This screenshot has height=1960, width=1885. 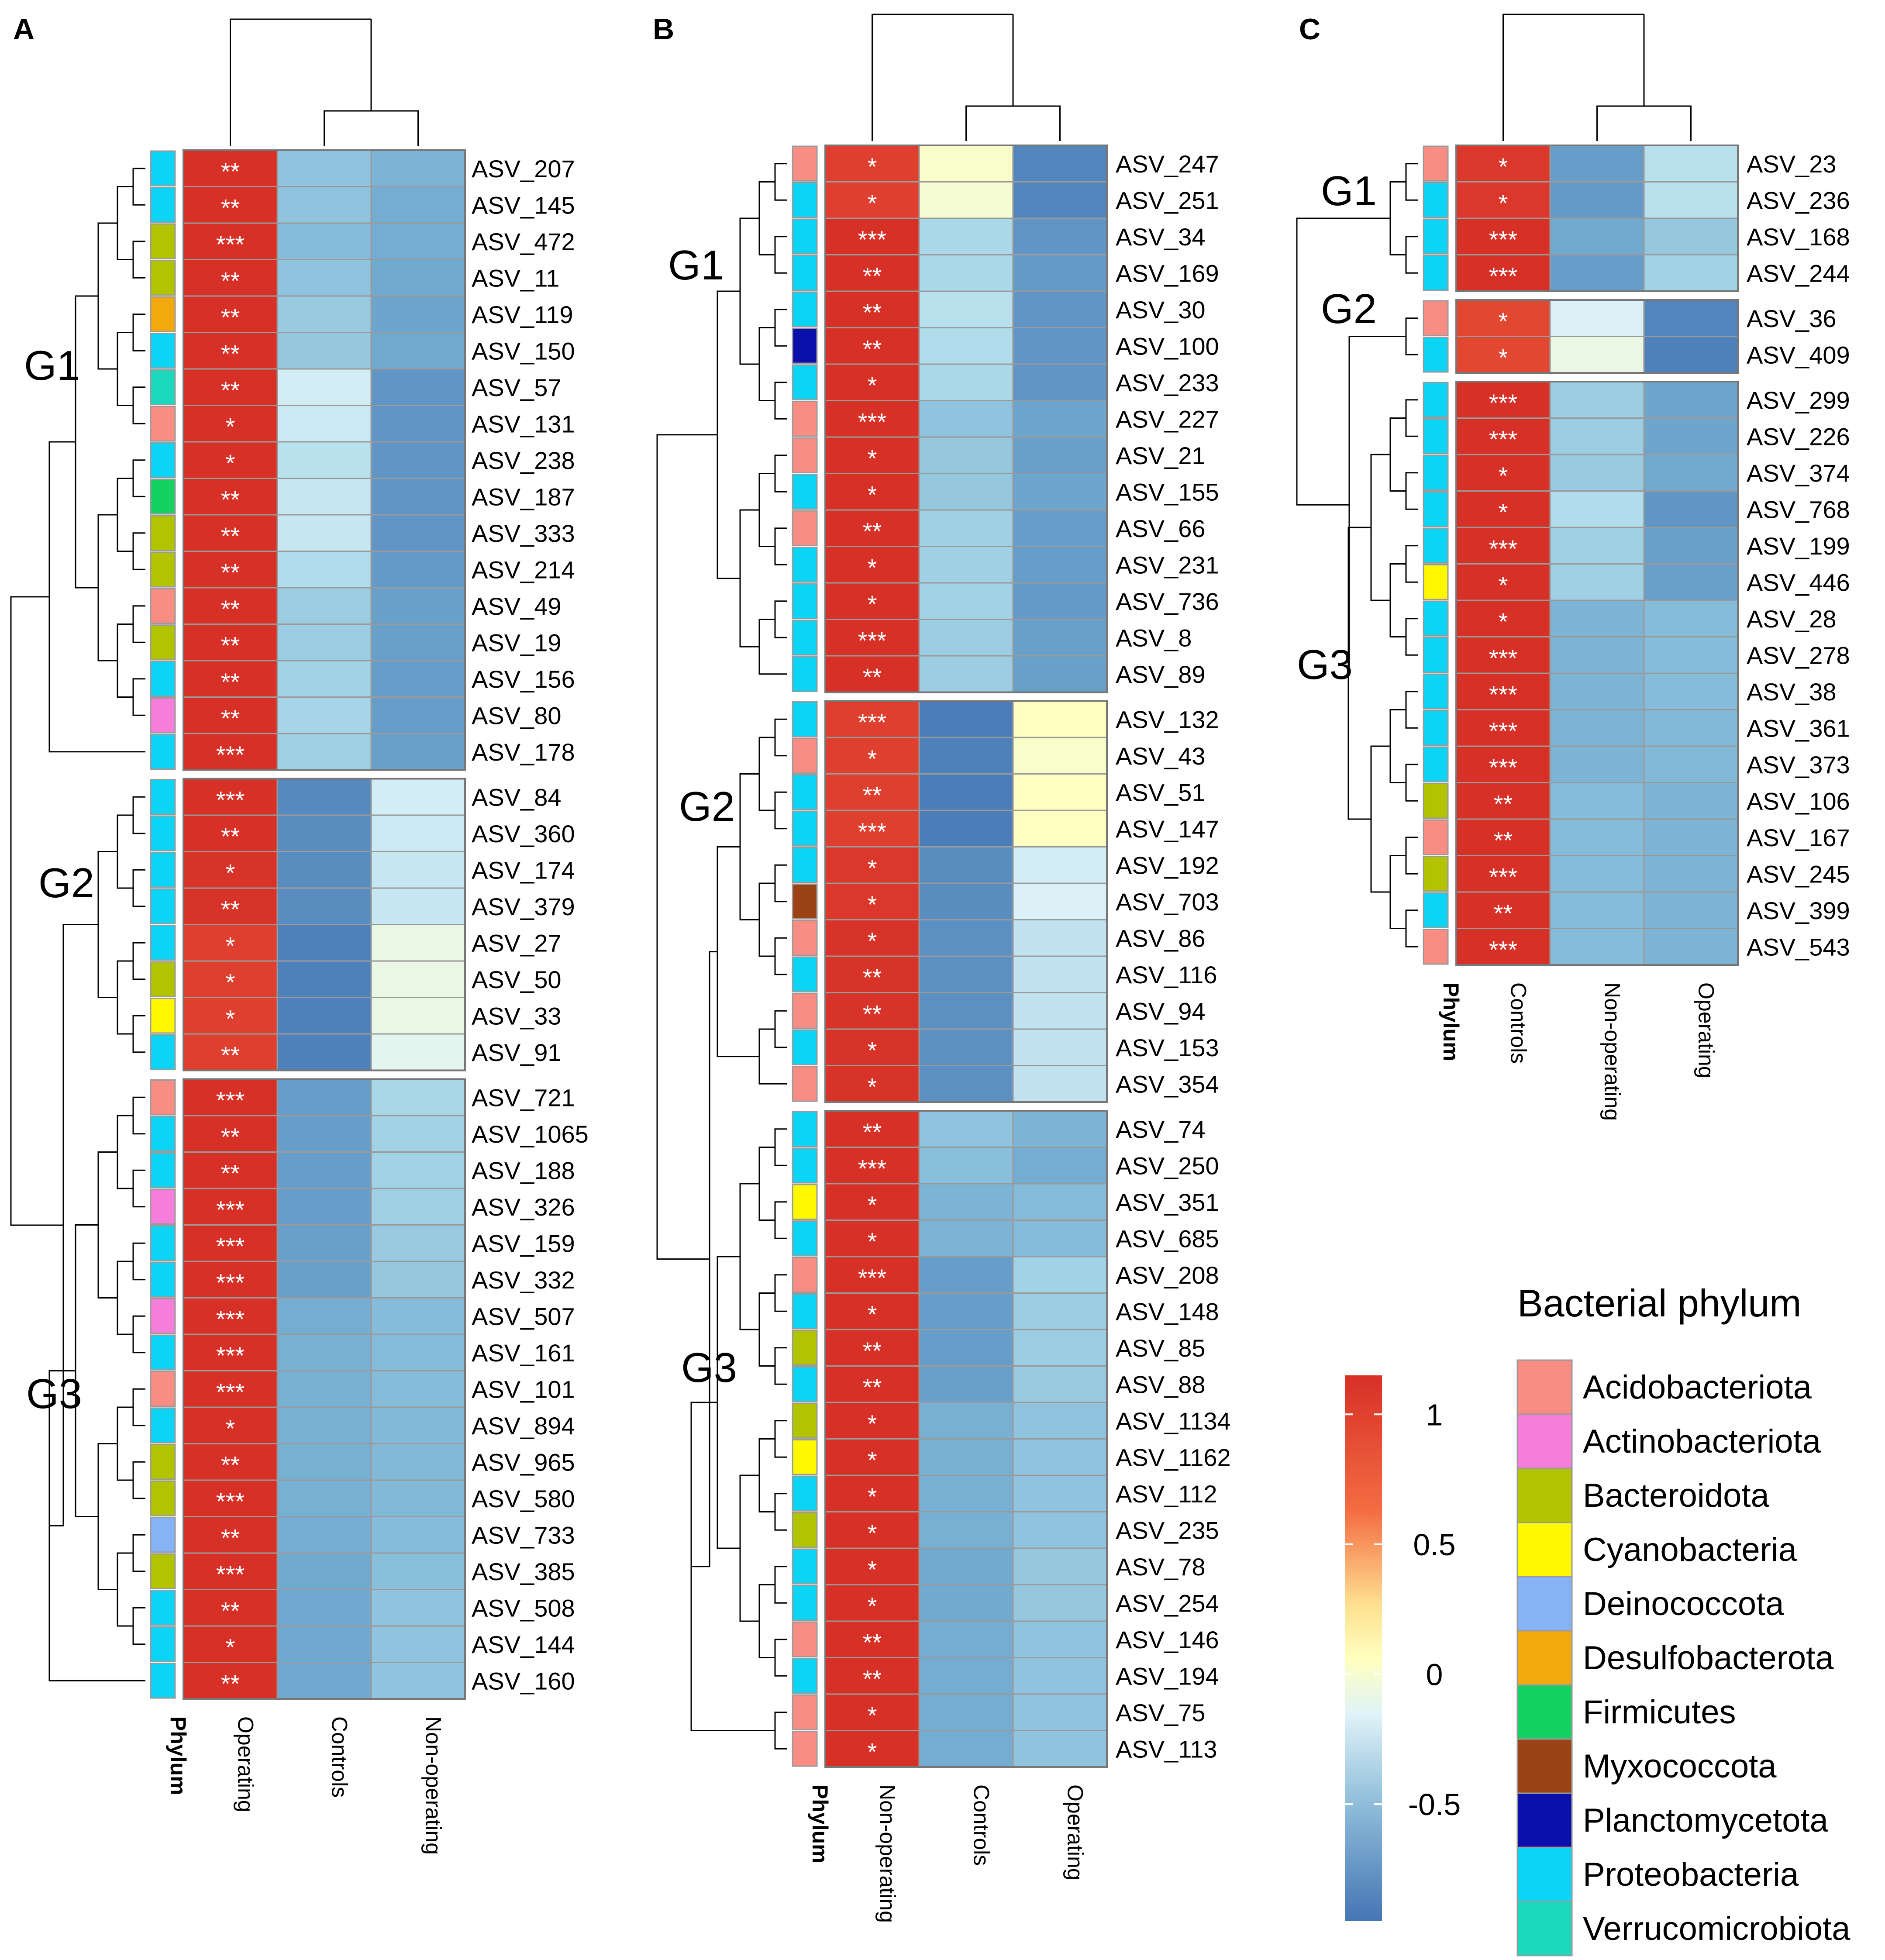 I want to click on asv-label: ASV_236, so click(x=1798, y=200).